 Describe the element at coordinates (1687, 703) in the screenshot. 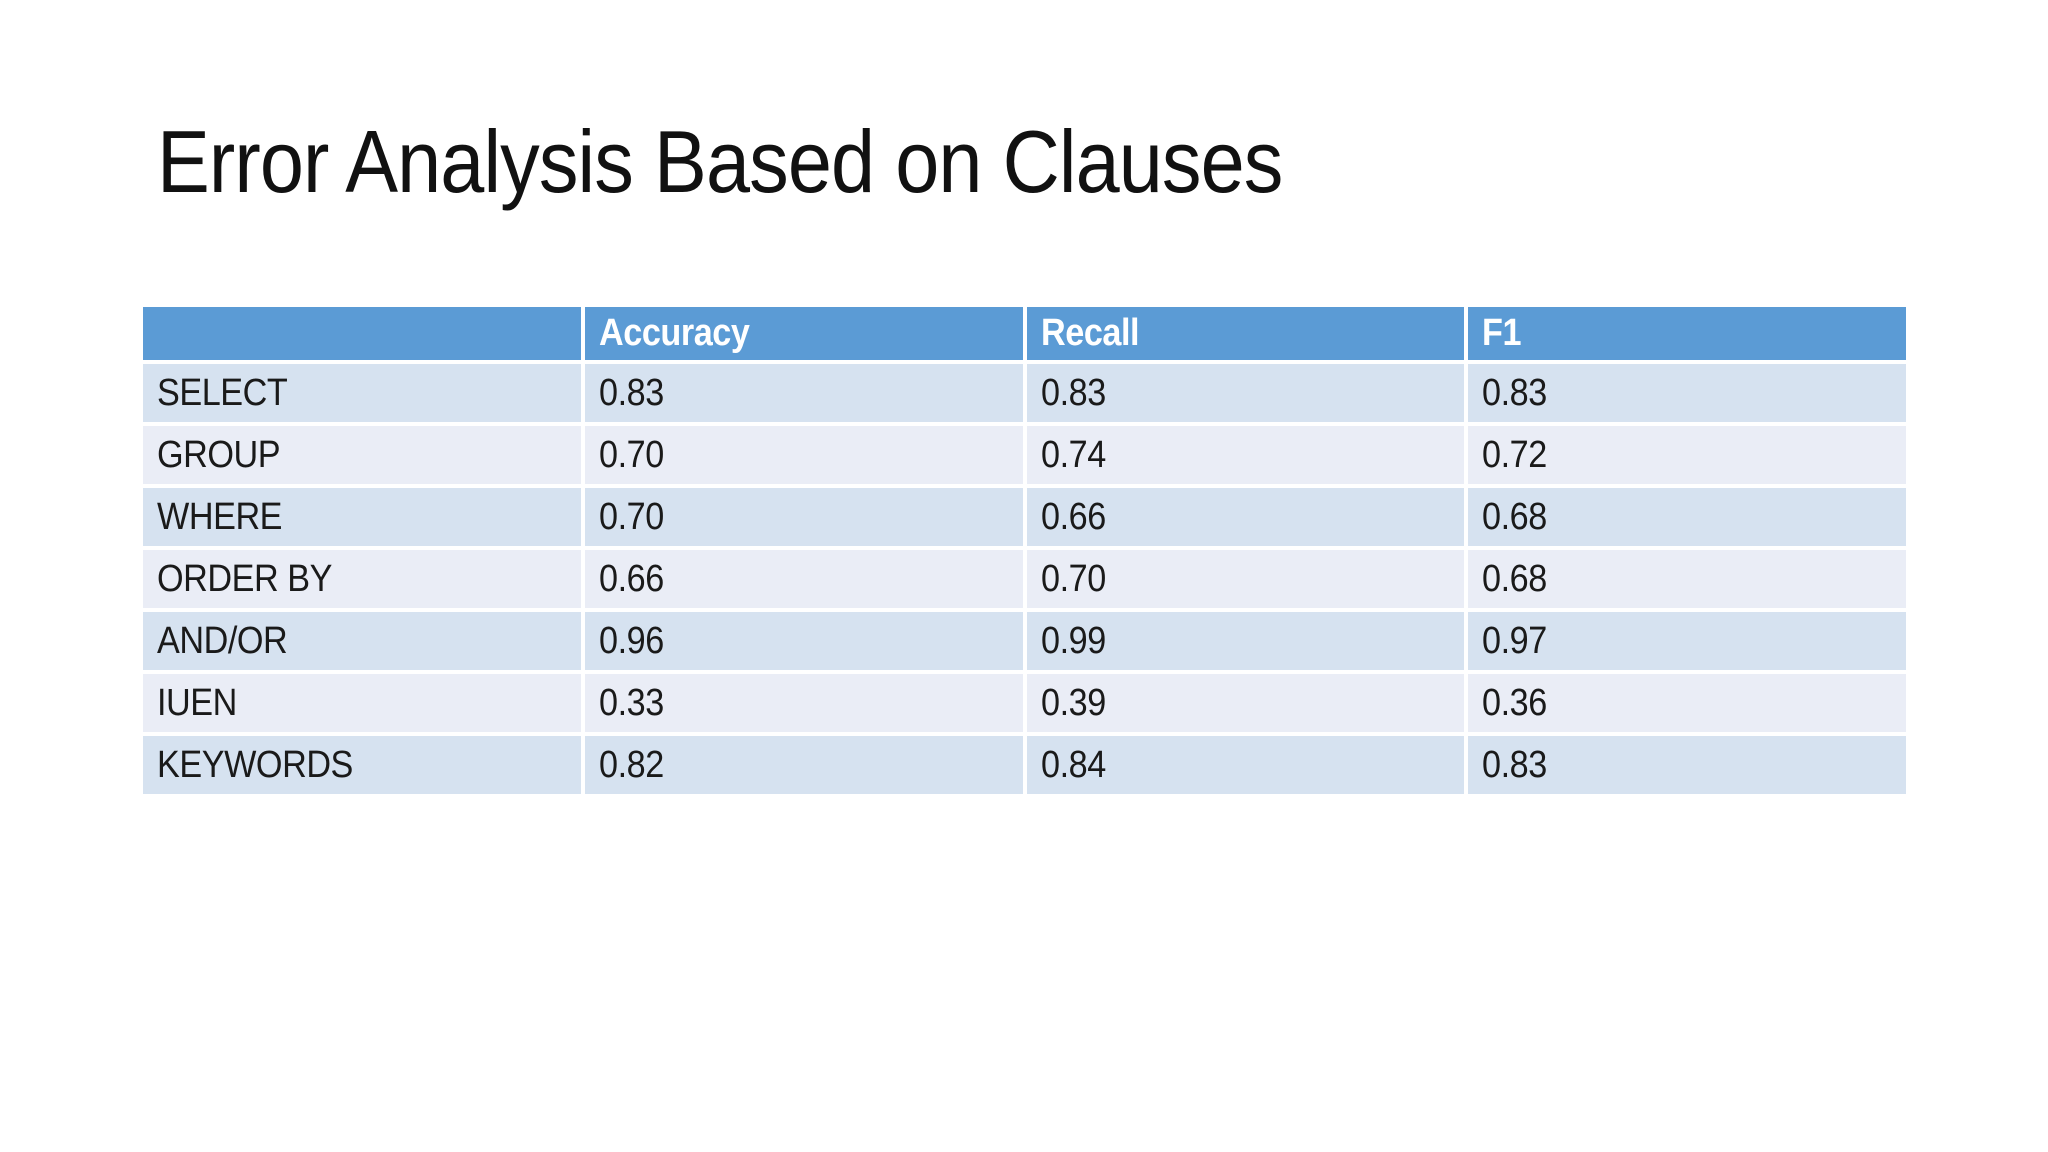

I see `cell-f1: 0.36` at that location.